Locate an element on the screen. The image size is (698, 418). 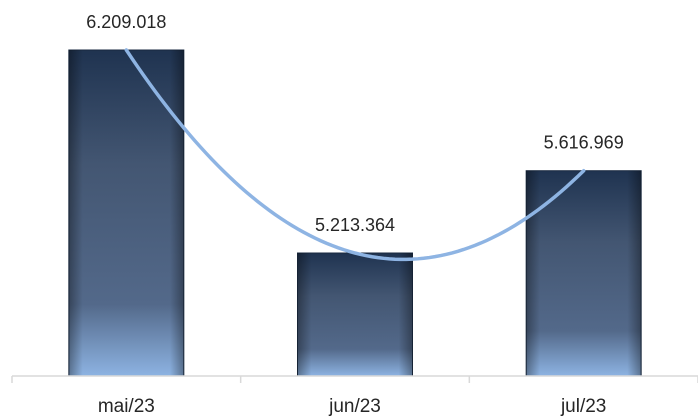
data-label-jun-23: 5.213.364 is located at coordinates (355, 225).